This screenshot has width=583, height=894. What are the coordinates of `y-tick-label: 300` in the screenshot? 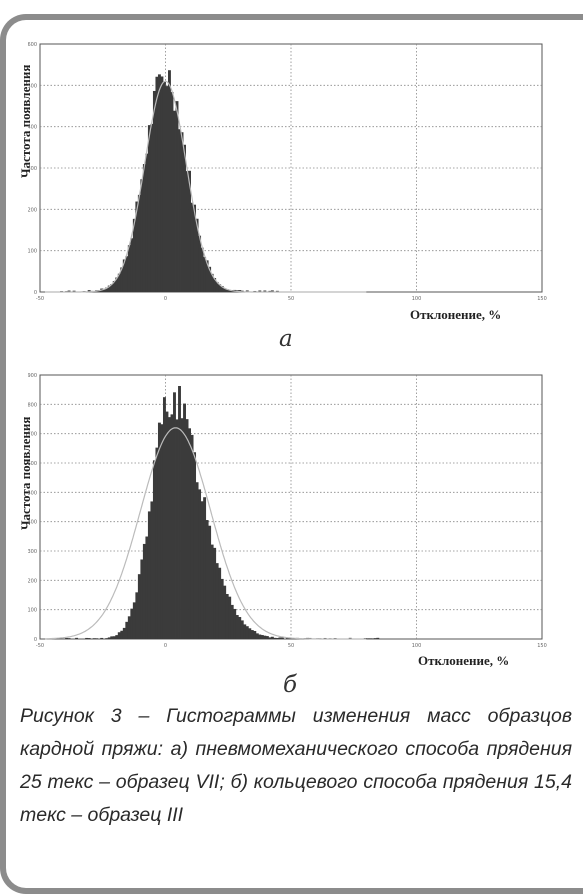 It's located at (32, 169).